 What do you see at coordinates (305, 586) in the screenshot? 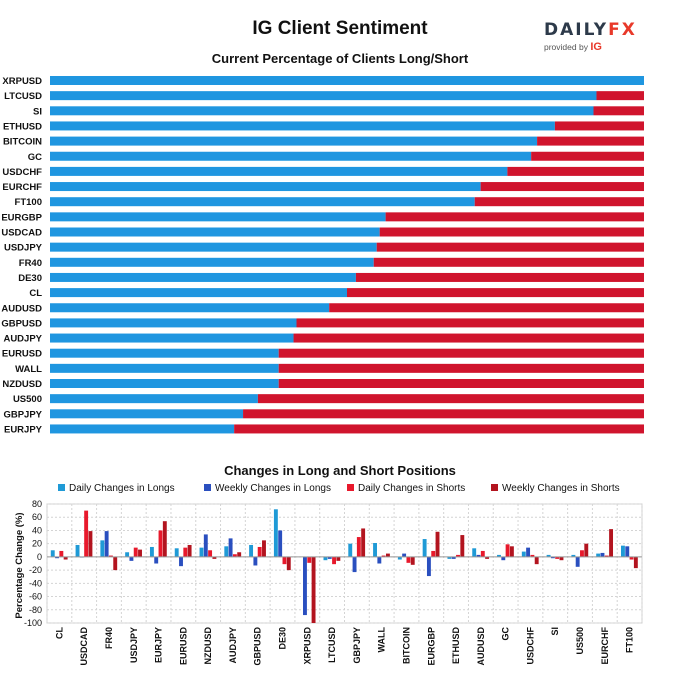
I see `change-bar-xrpusd-weekly-changes-in-longs` at bounding box center [305, 586].